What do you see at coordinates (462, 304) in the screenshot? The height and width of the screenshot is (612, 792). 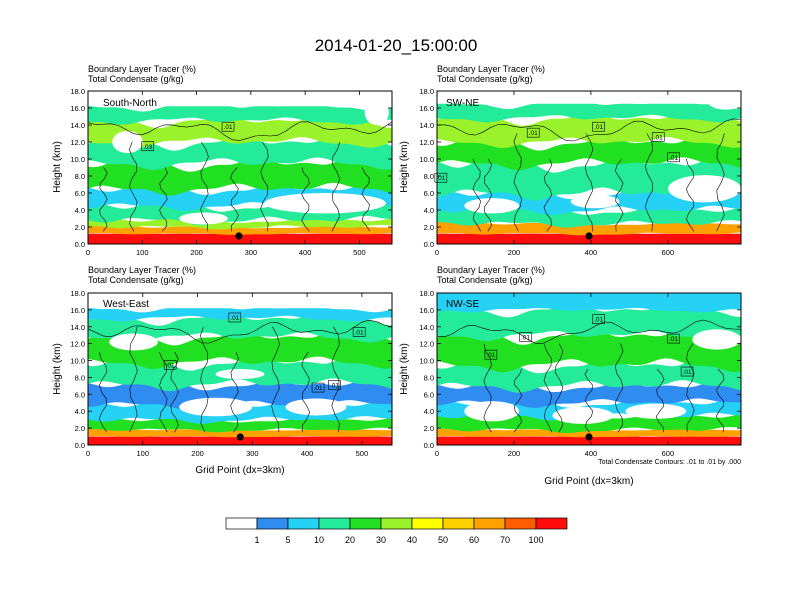 I see `panel-label: NW-SE` at bounding box center [462, 304].